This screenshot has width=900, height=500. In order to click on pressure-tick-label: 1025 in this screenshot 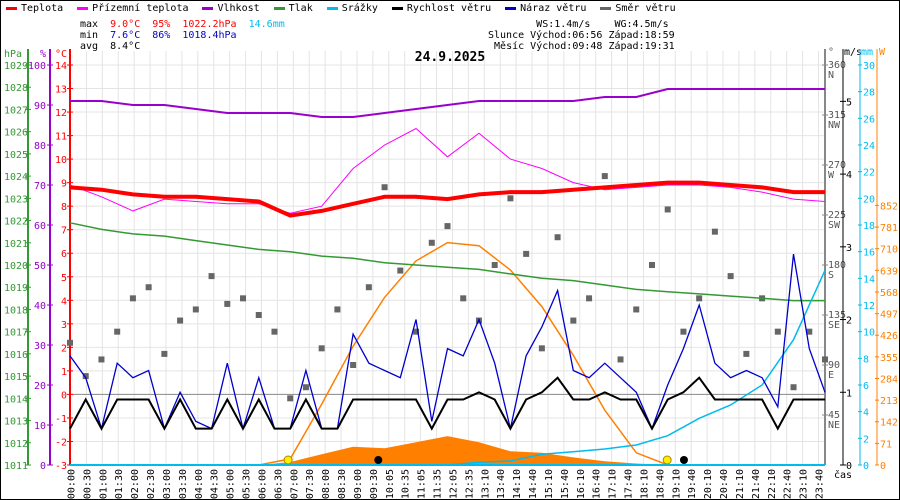, I will do `click(16, 155)`.